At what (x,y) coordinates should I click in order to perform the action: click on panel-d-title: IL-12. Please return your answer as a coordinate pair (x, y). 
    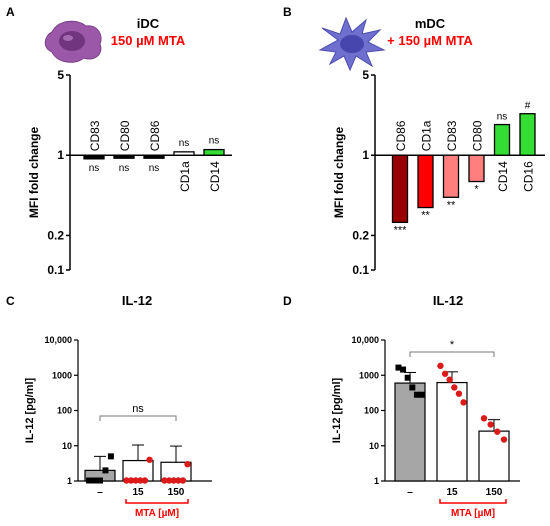
    Looking at the image, I should click on (448, 300).